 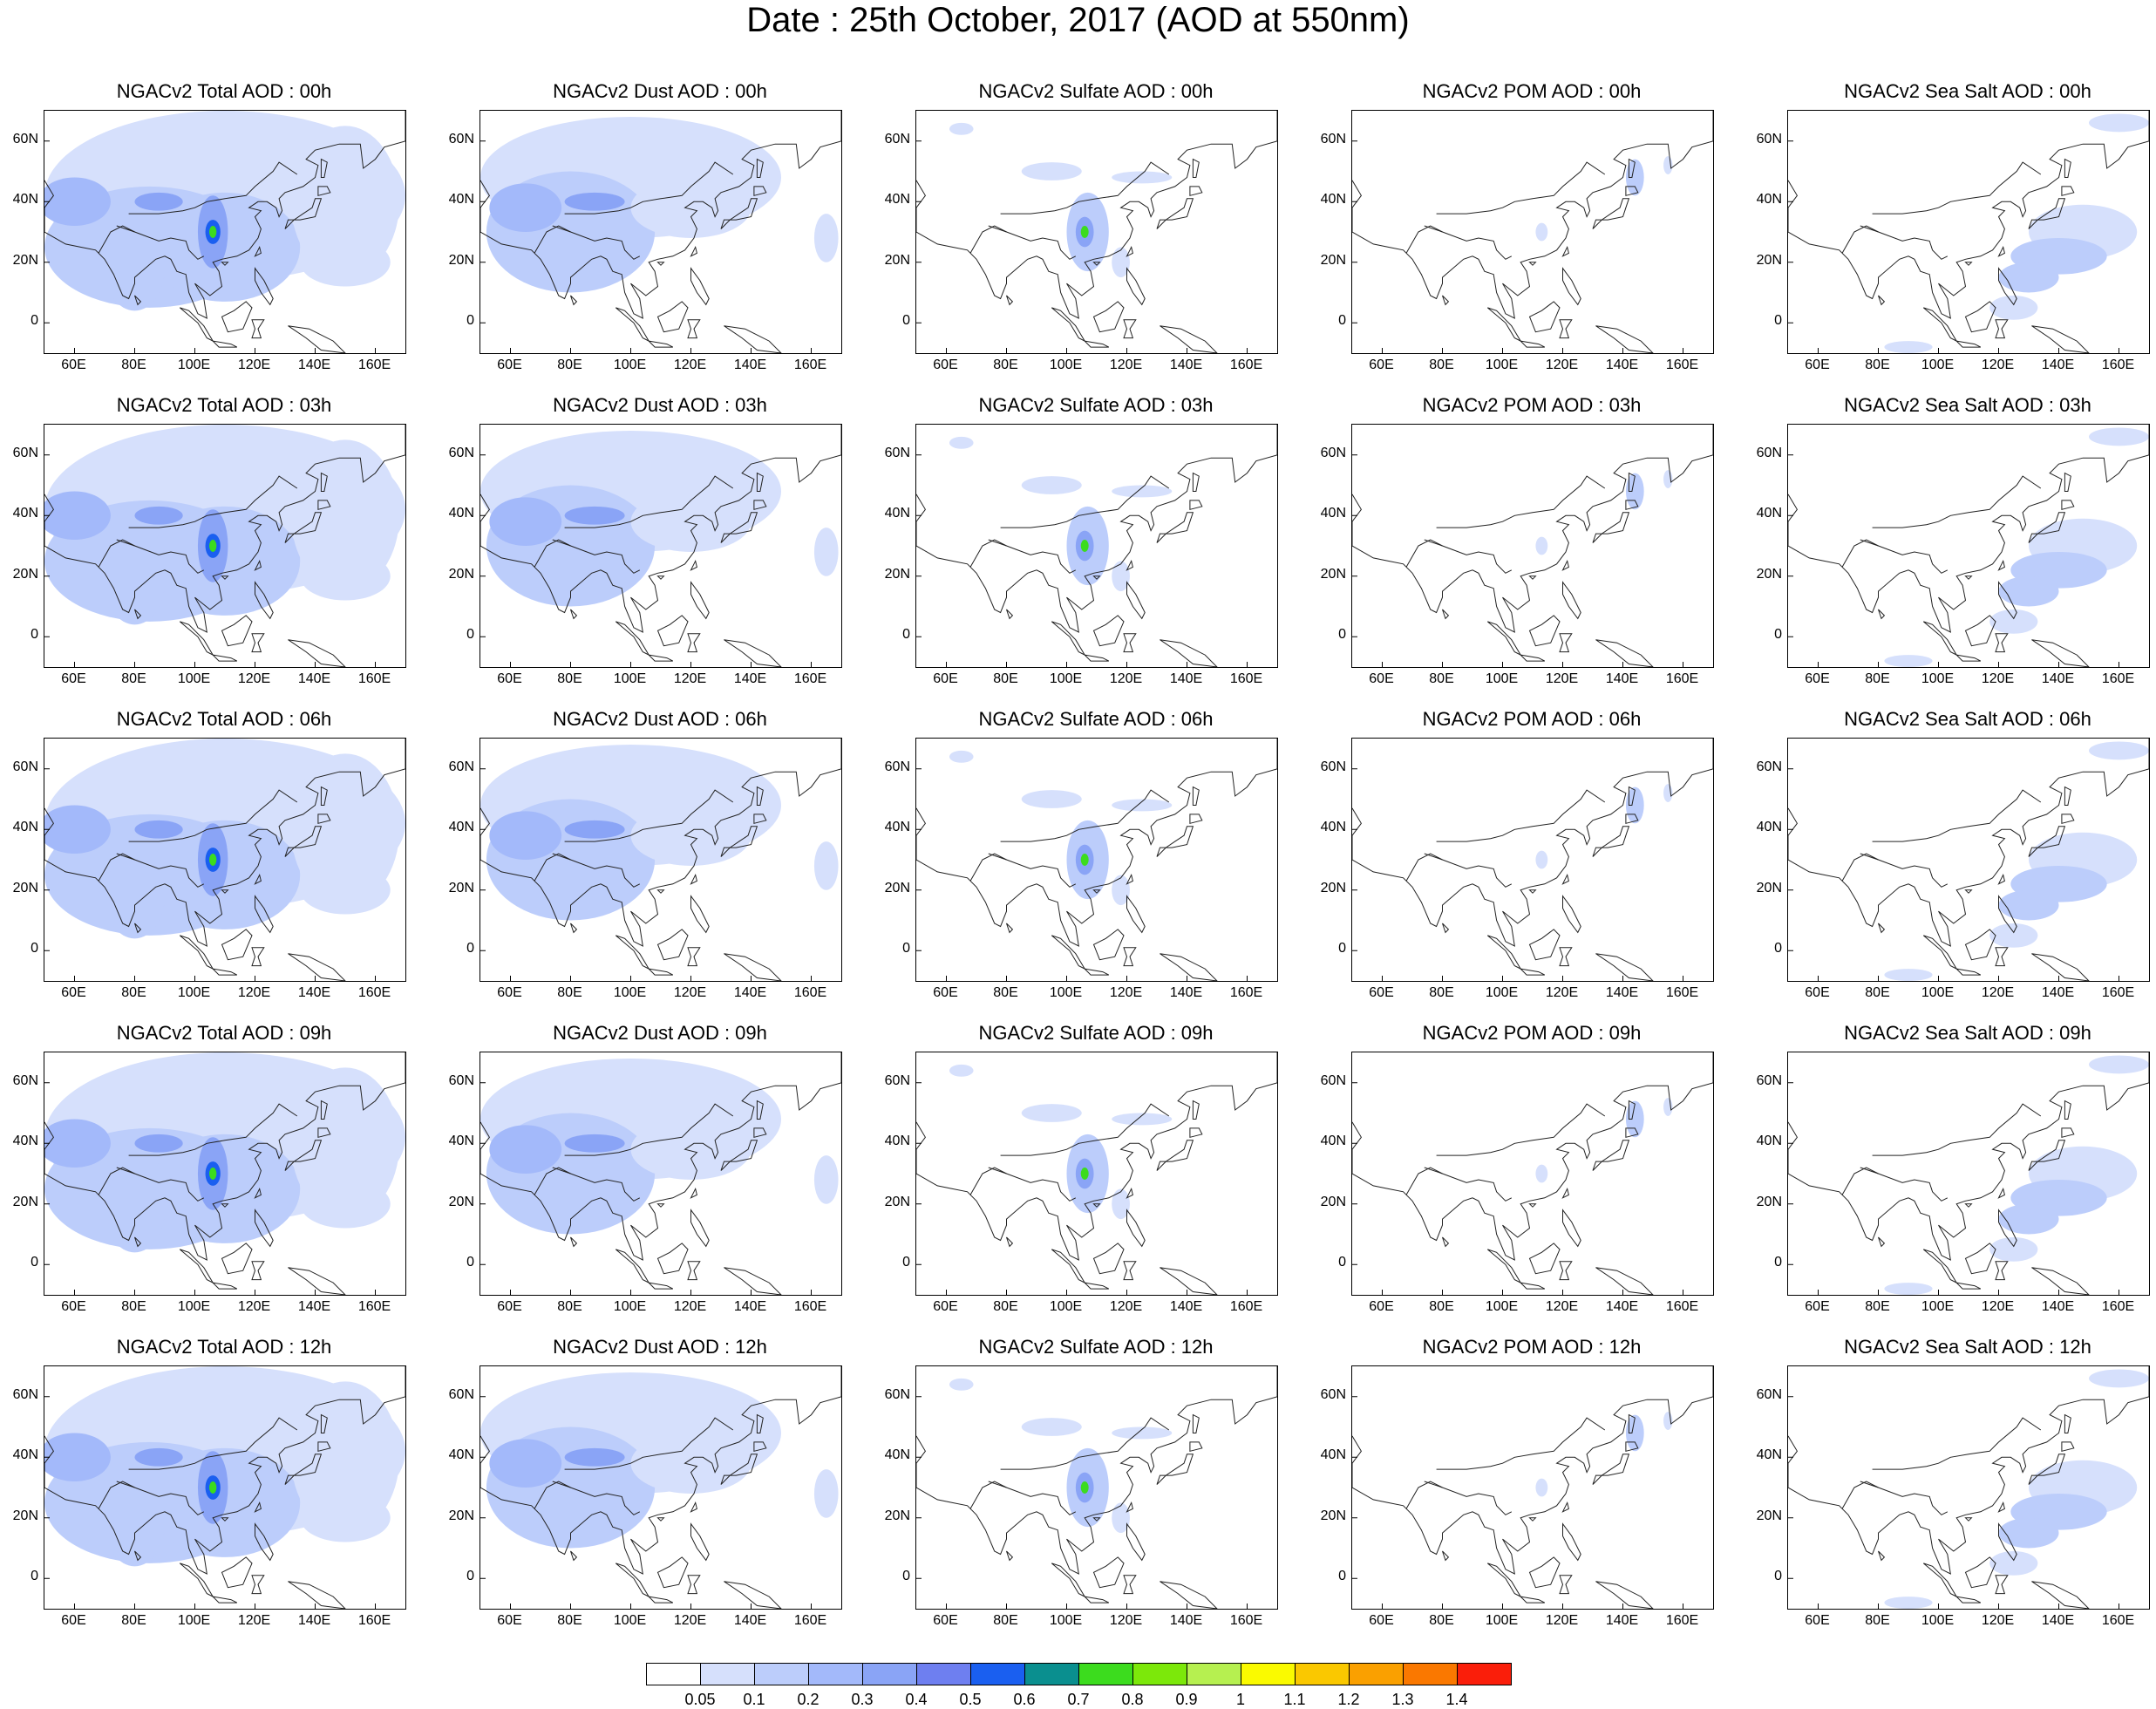 What do you see at coordinates (1430, 1674) in the screenshot?
I see `colorbar-swatch` at bounding box center [1430, 1674].